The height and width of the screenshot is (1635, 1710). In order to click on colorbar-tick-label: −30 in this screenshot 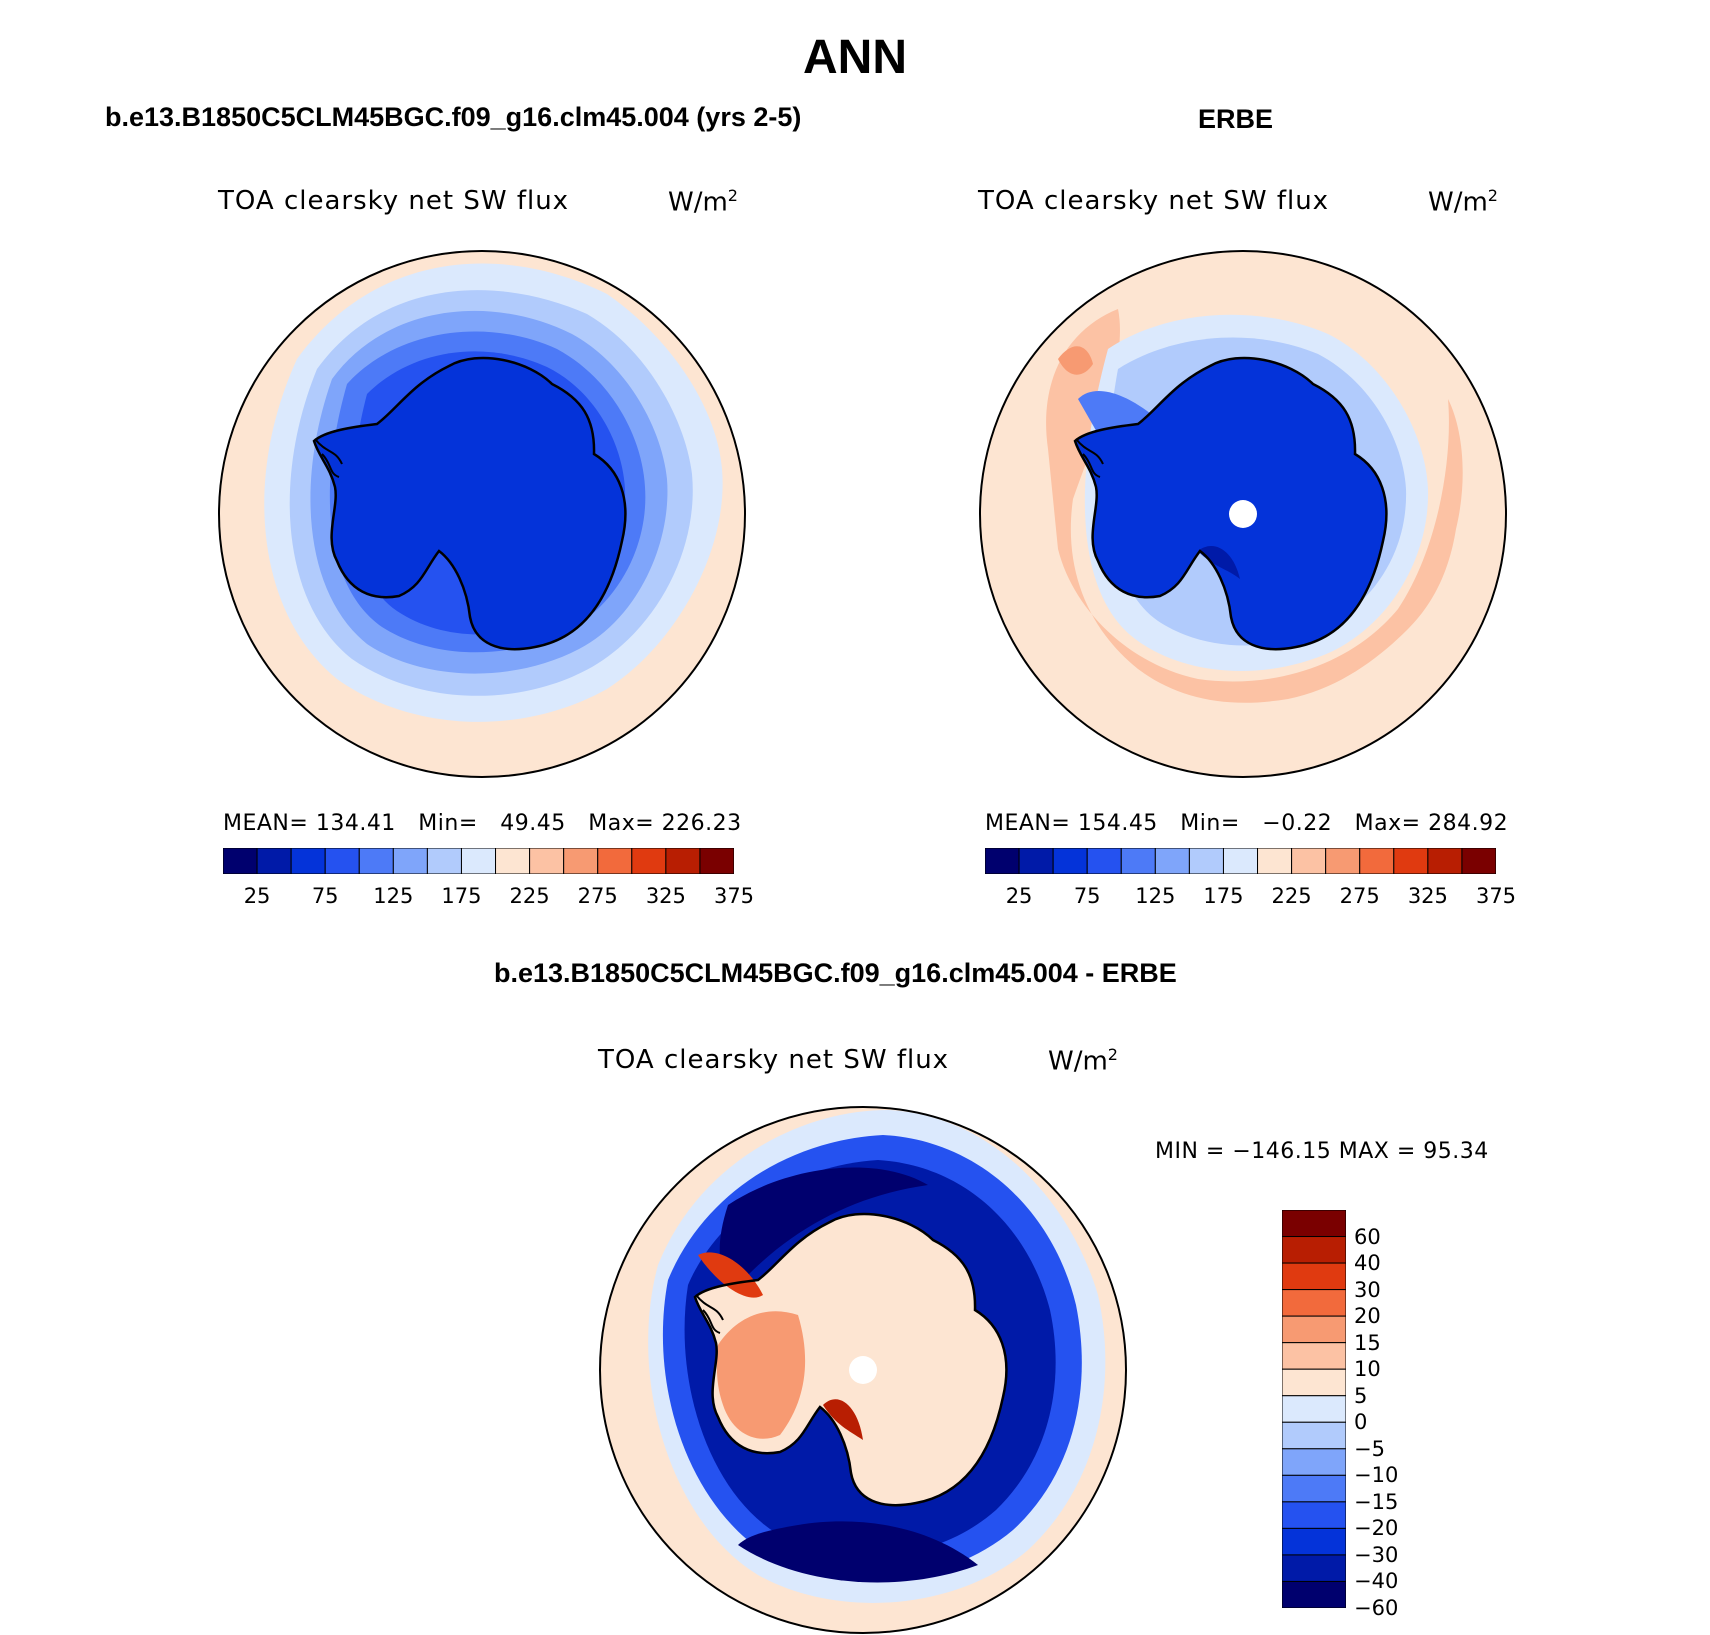, I will do `click(1376, 1554)`.